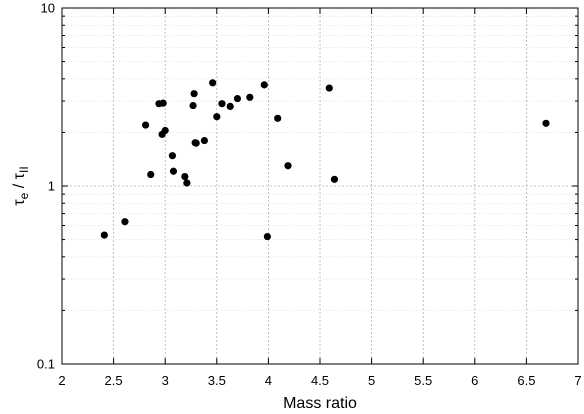 This screenshot has height=414, width=584. Describe the element at coordinates (48, 8) in the screenshot. I see `y-tick-label: 10` at that location.